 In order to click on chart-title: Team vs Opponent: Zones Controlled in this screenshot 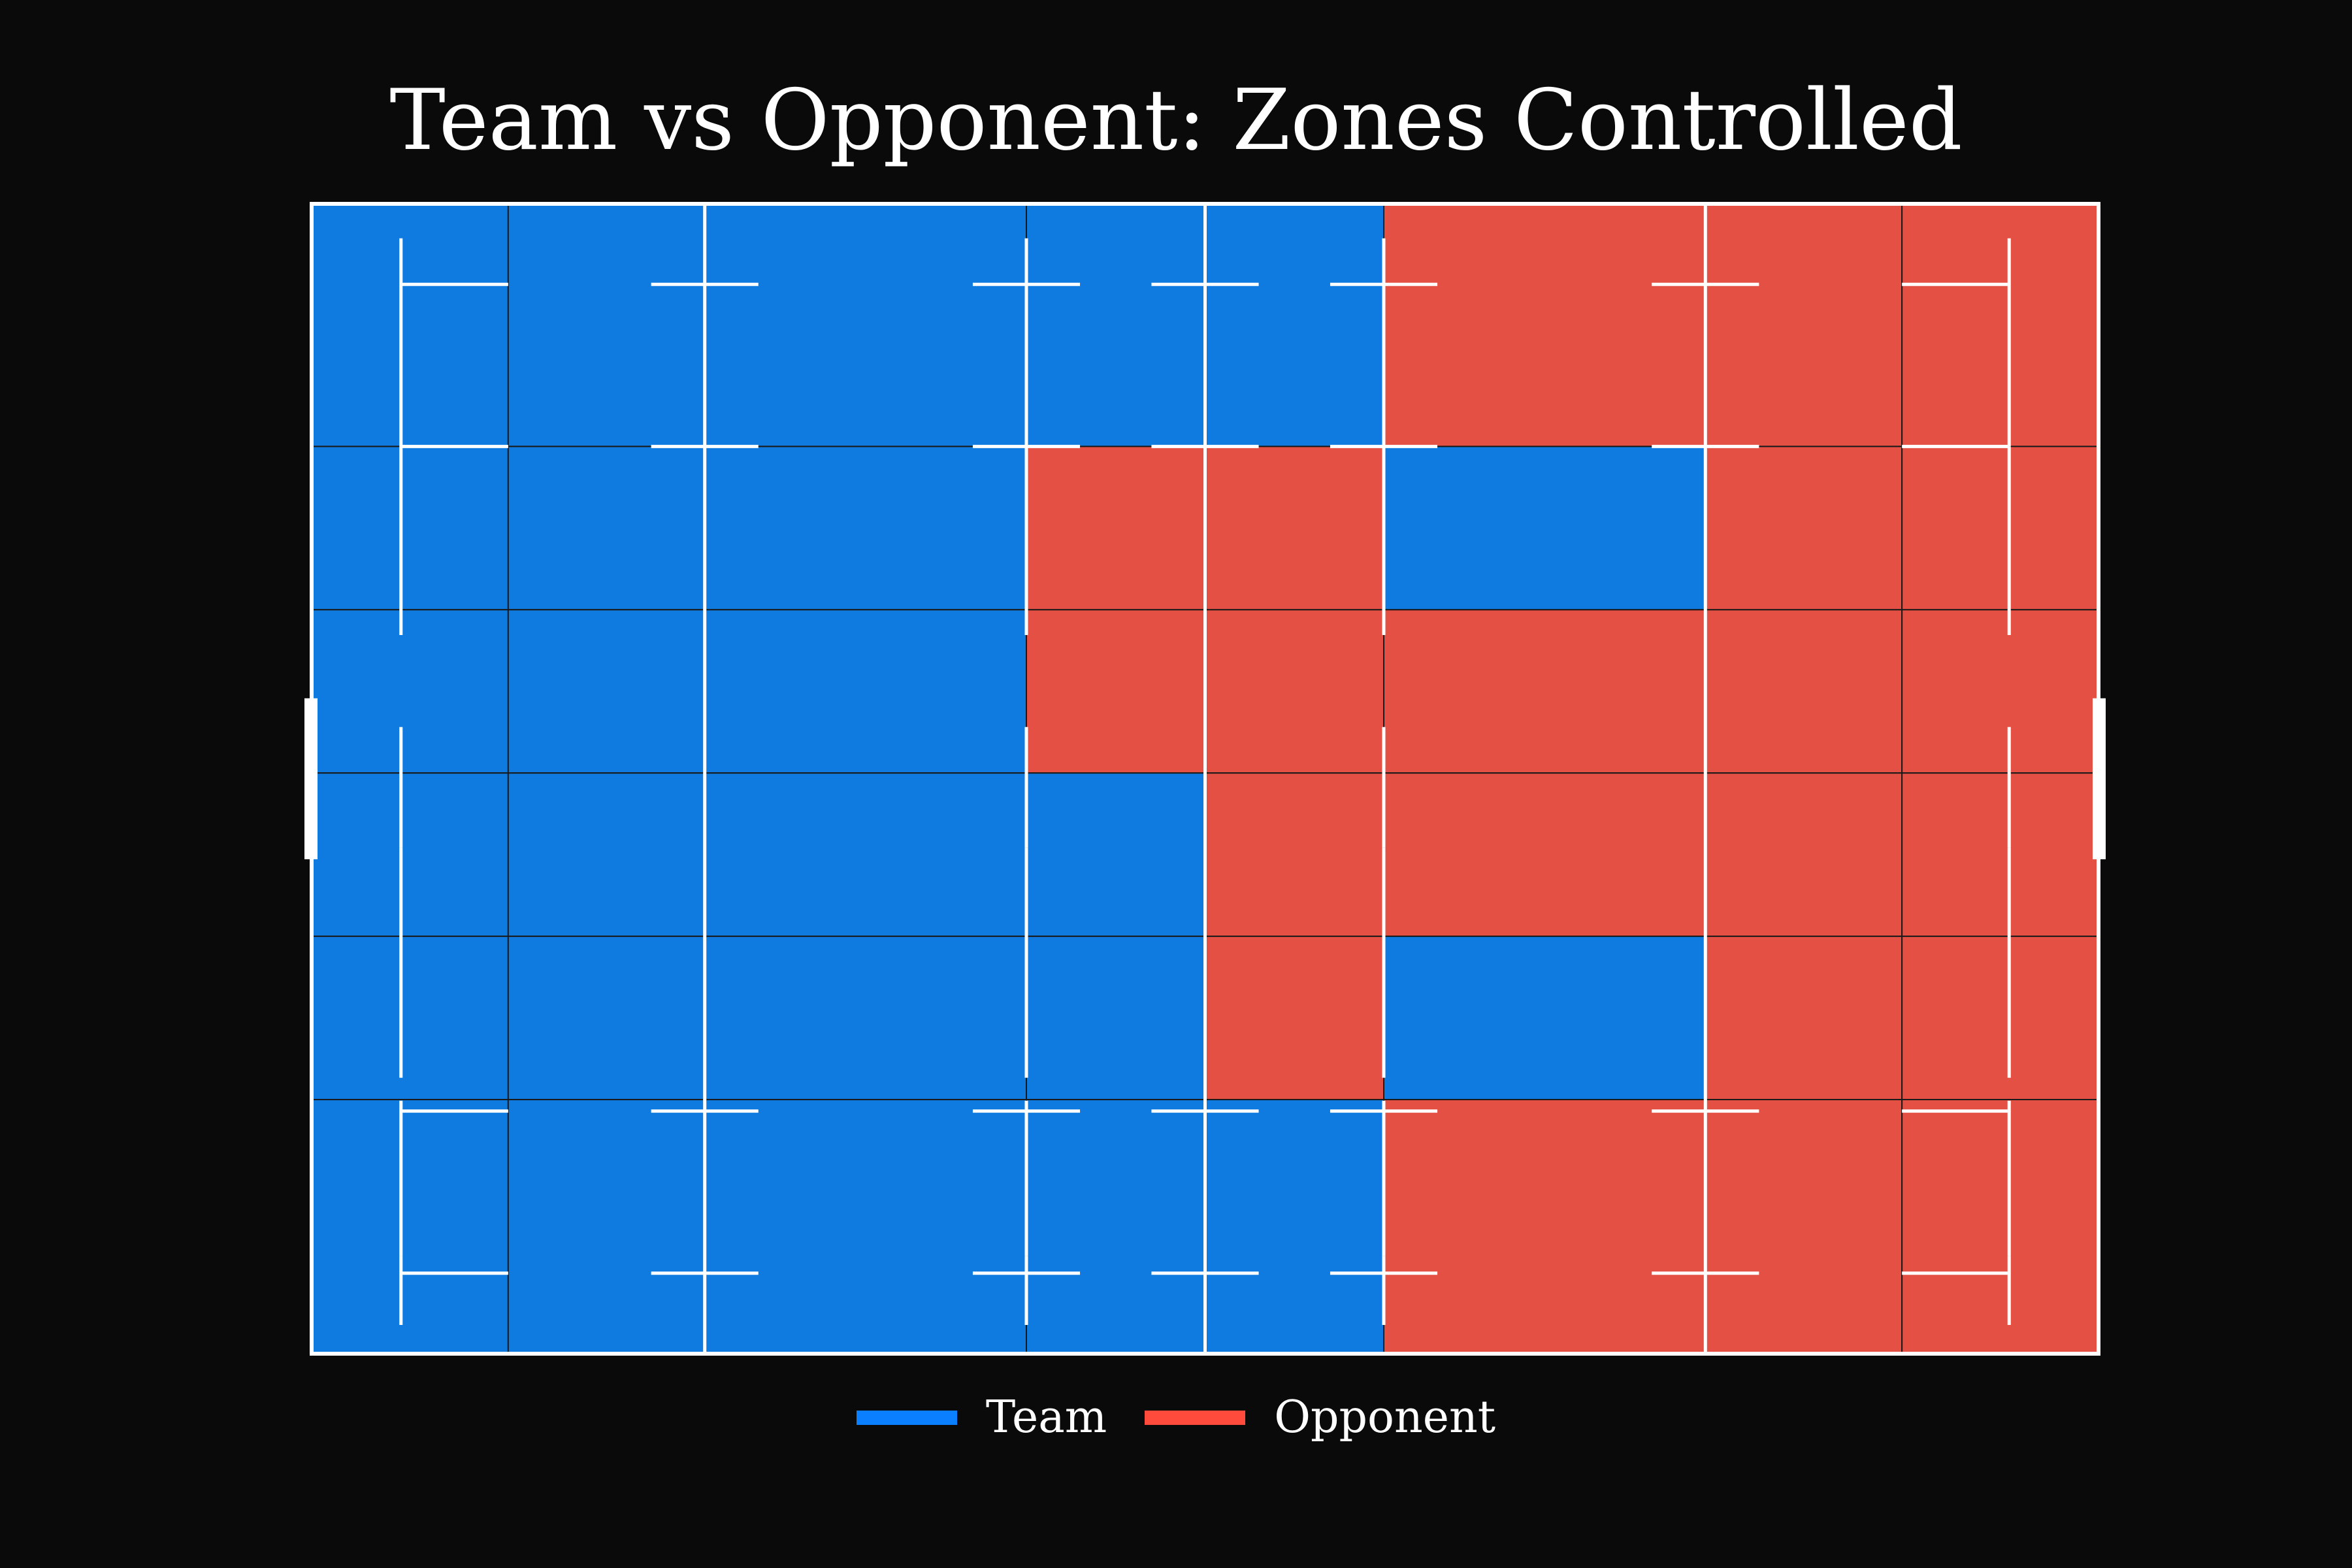, I will do `click(1176, 120)`.